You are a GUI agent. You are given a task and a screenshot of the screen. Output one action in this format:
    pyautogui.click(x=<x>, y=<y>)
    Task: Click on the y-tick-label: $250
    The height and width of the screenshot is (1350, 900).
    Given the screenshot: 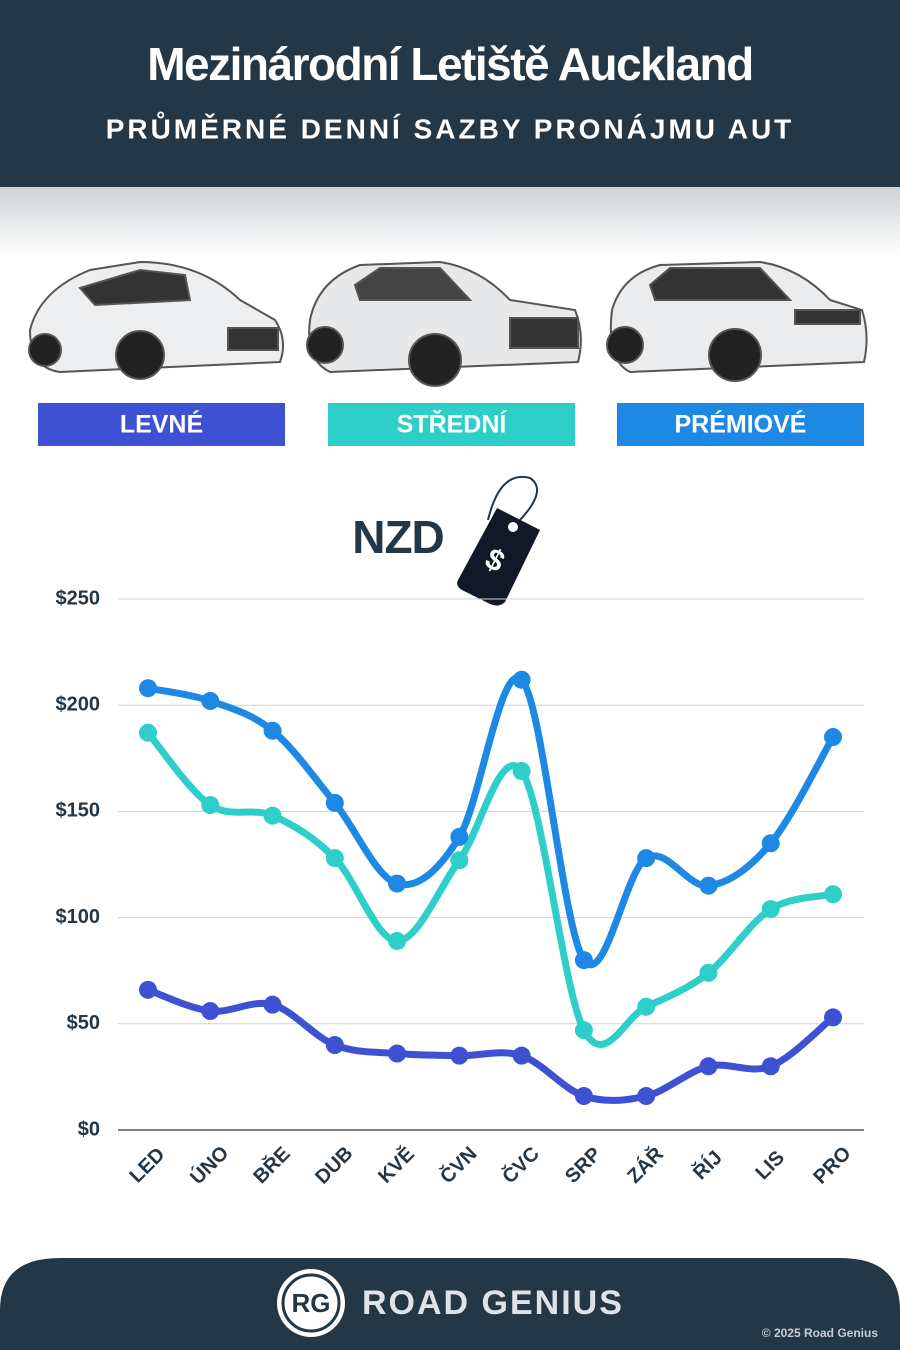 What is the action you would take?
    pyautogui.click(x=78, y=598)
    